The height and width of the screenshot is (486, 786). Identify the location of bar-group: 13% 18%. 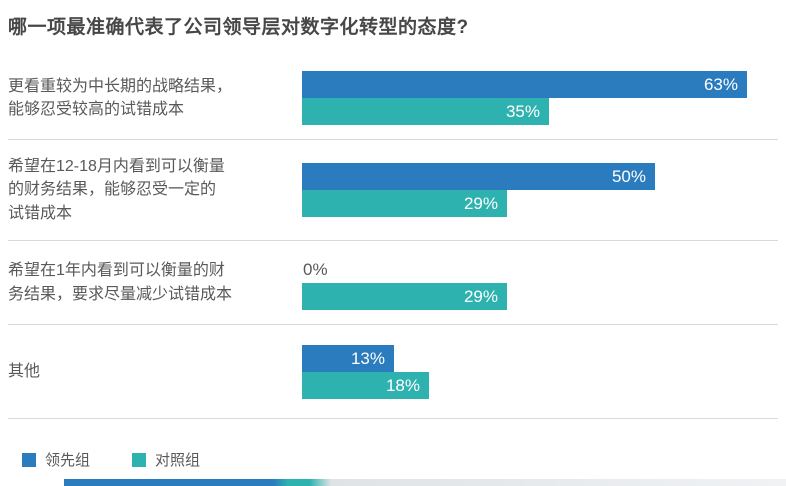
(544, 371).